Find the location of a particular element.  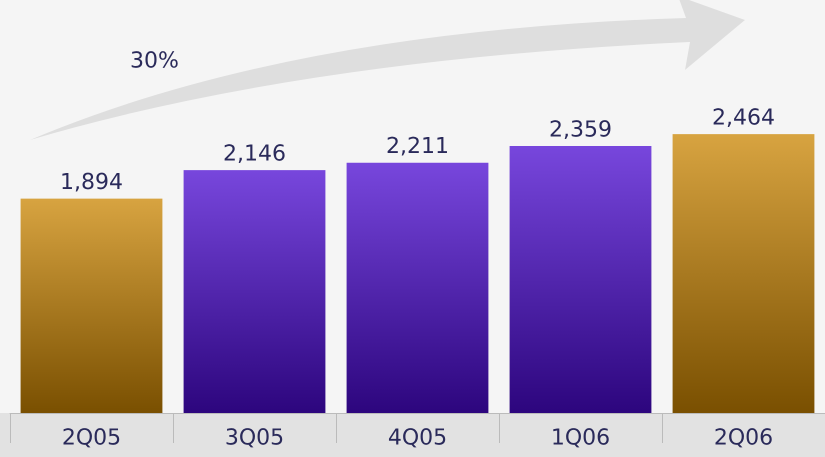

x-tick-label: 3Q05 is located at coordinates (254, 438).